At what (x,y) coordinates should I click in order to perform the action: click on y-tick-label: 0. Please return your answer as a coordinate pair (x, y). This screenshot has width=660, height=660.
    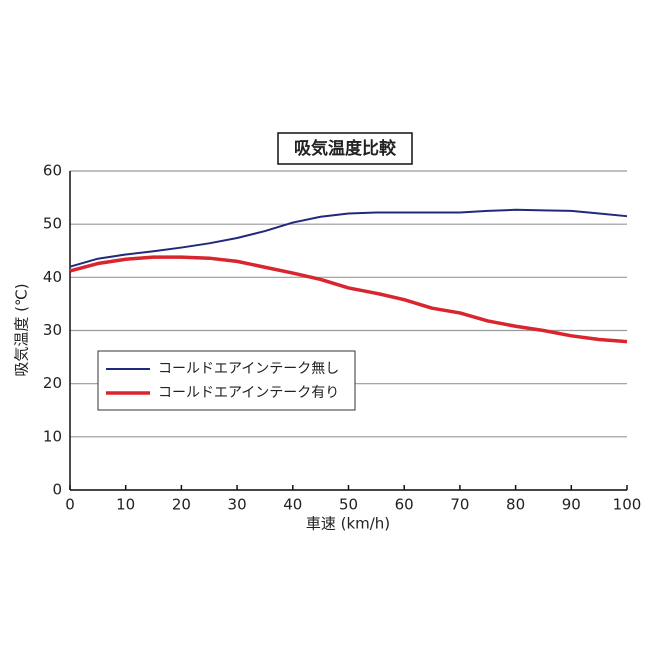
    Looking at the image, I should click on (57, 490).